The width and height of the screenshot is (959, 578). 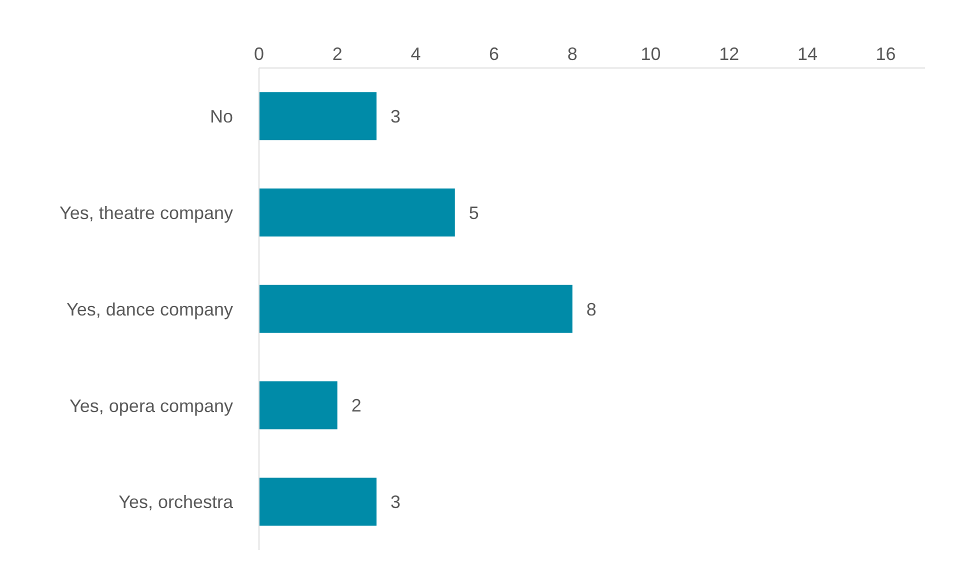 I want to click on y-tick-label: Yes, theatre company, so click(x=146, y=212).